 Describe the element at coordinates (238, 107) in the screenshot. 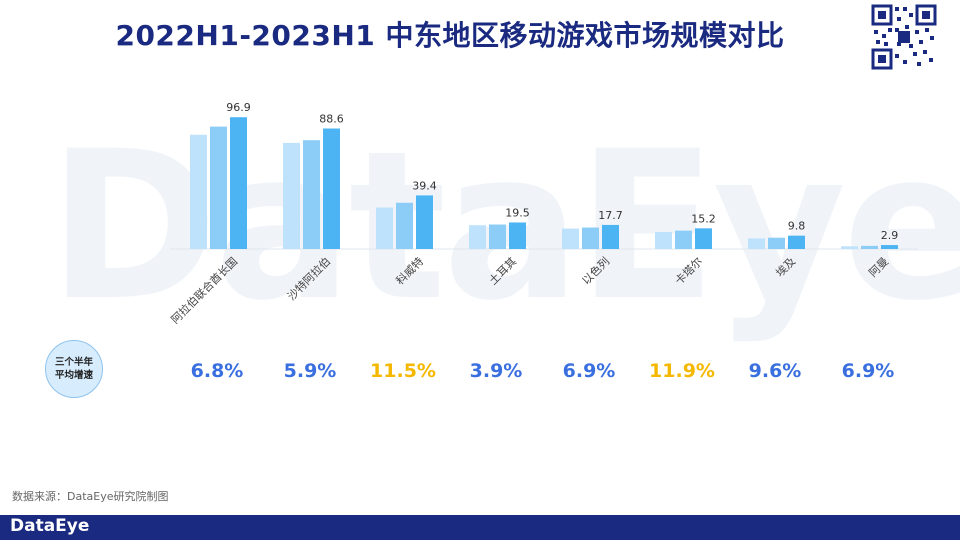

I see `data-label-0: 96.9` at that location.